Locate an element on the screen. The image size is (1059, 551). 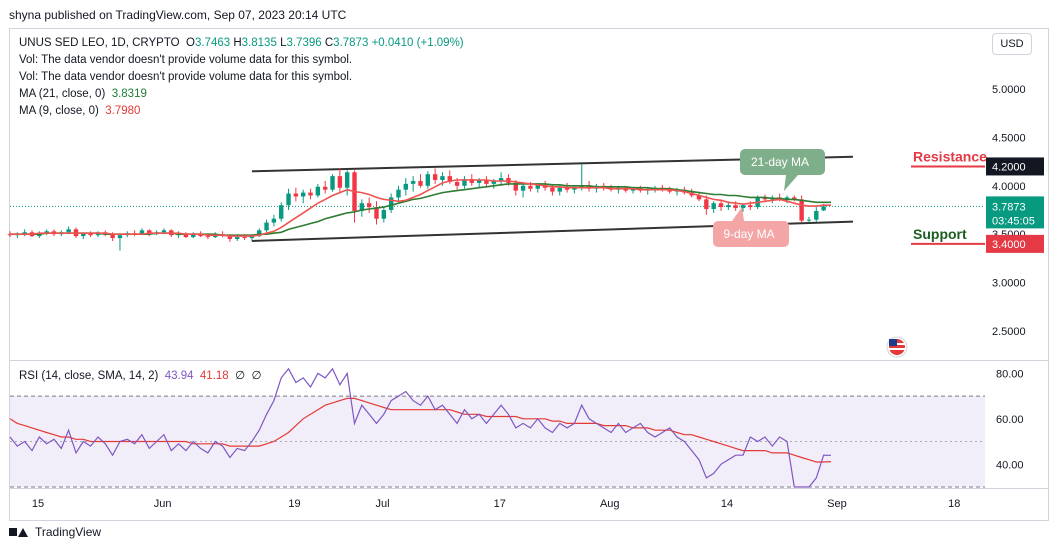
resistance-price-tag is located at coordinates (1015, 166).